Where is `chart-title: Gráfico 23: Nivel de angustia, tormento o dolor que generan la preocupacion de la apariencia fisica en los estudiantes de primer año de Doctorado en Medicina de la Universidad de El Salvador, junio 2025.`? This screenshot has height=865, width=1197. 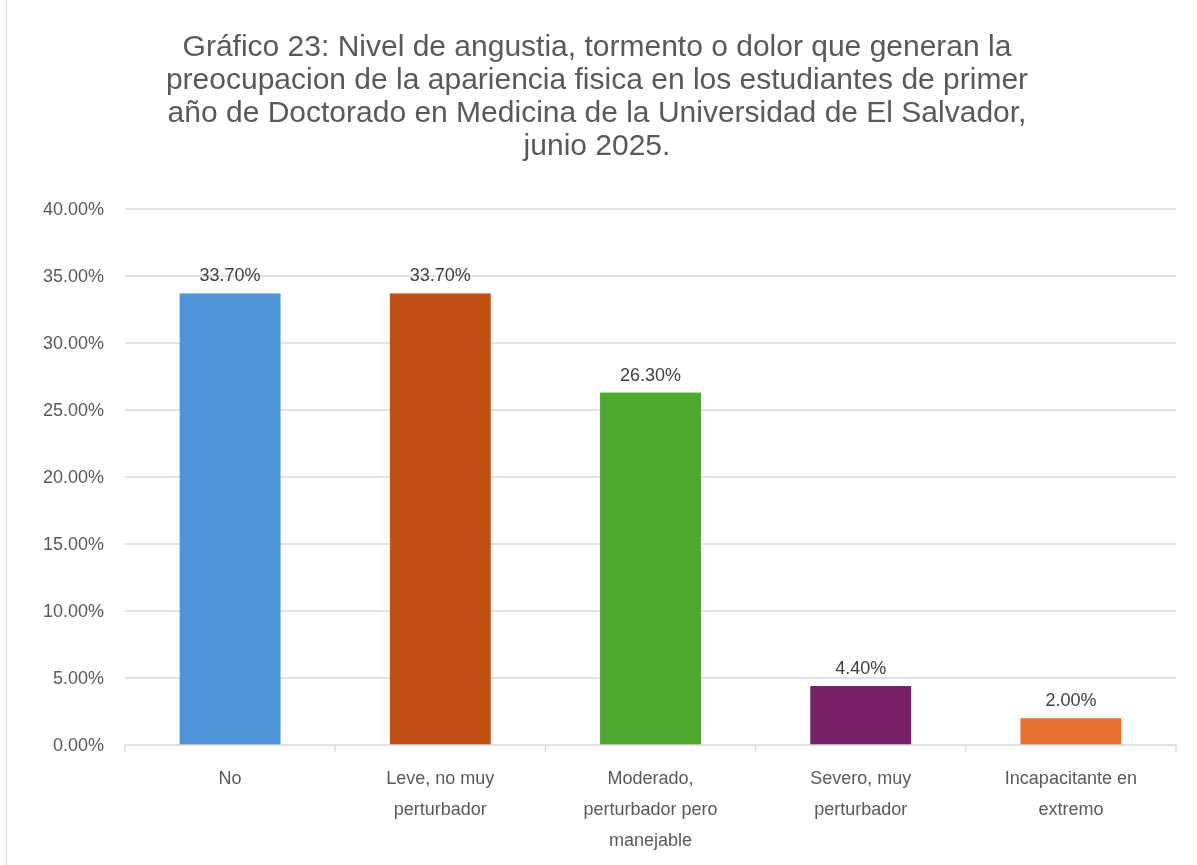 chart-title: Gráfico 23: Nivel de angustia, tormento o dolor que generan la preocupacion de la apariencia fisica en los estudiantes de primer año de Doctorado en Medicina de la Universidad de El Salvador, junio 2025. is located at coordinates (597, 95).